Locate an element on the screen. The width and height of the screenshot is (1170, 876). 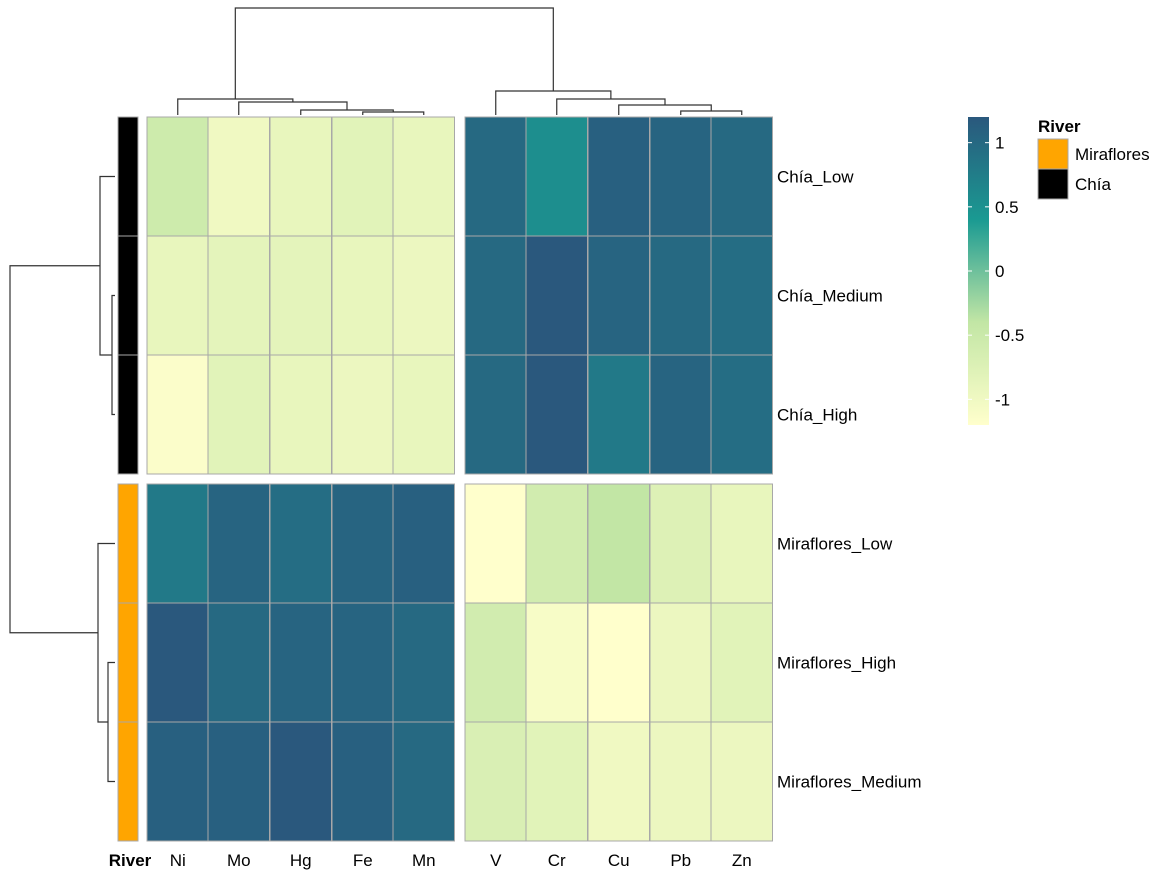
cell-miraflores-low-cu is located at coordinates (618, 543).